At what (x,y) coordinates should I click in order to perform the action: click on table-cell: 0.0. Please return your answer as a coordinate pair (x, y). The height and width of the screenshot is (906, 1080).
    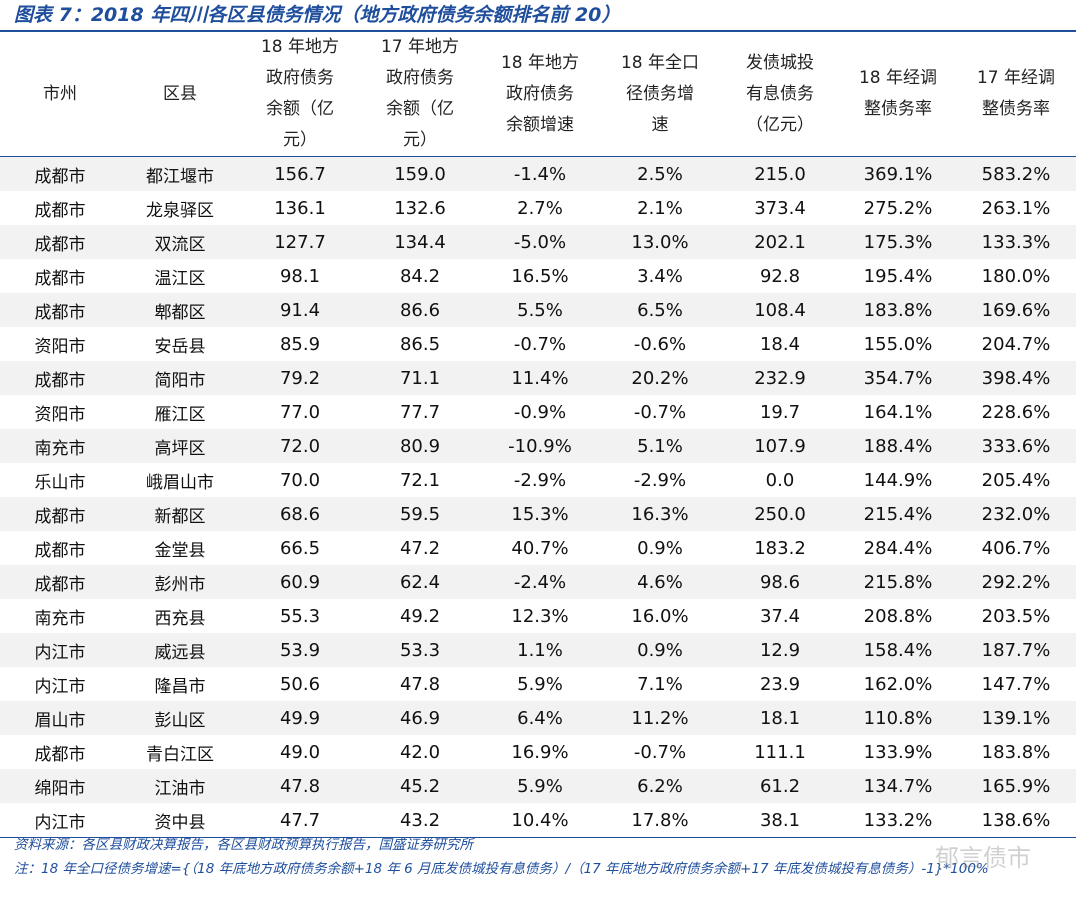
    Looking at the image, I should click on (780, 480).